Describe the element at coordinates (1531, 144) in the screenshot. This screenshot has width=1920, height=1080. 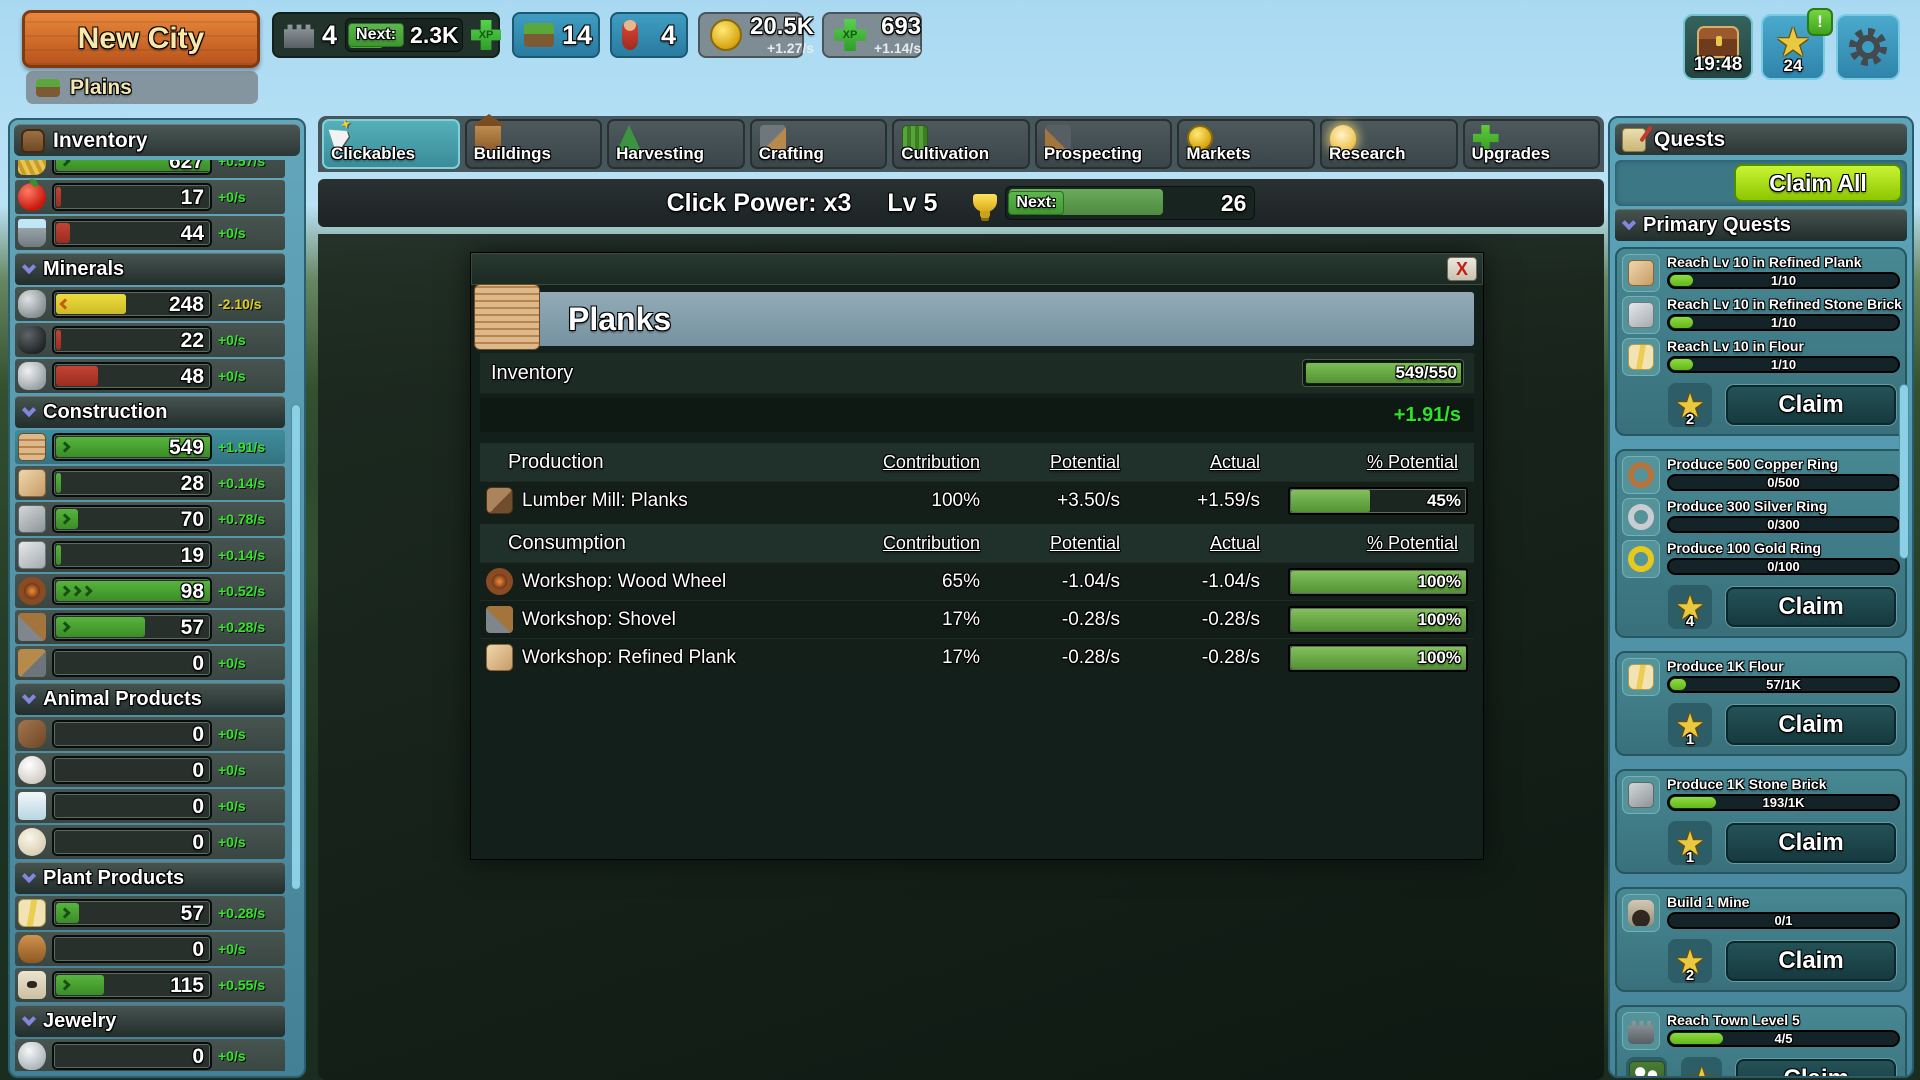
I see `tab-upgrades: Upgrades` at that location.